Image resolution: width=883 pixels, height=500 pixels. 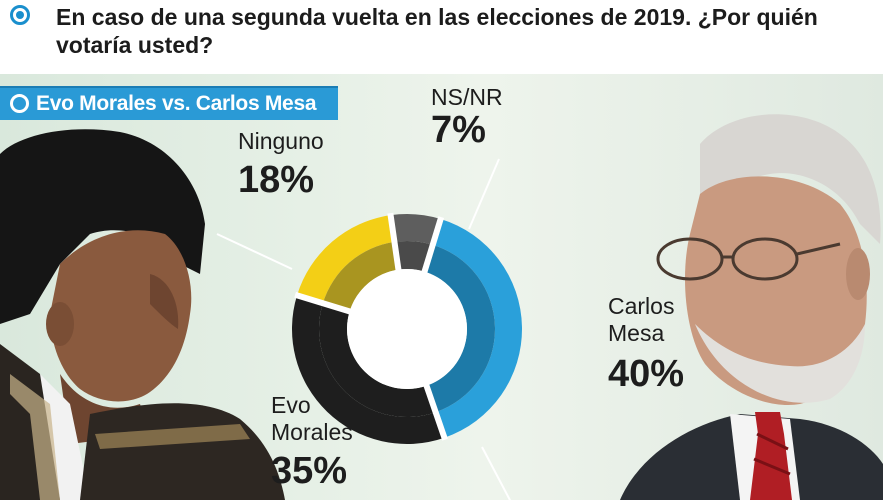 I want to click on slice-label-carlos-mesa-line1: Carlos, so click(x=641, y=306).